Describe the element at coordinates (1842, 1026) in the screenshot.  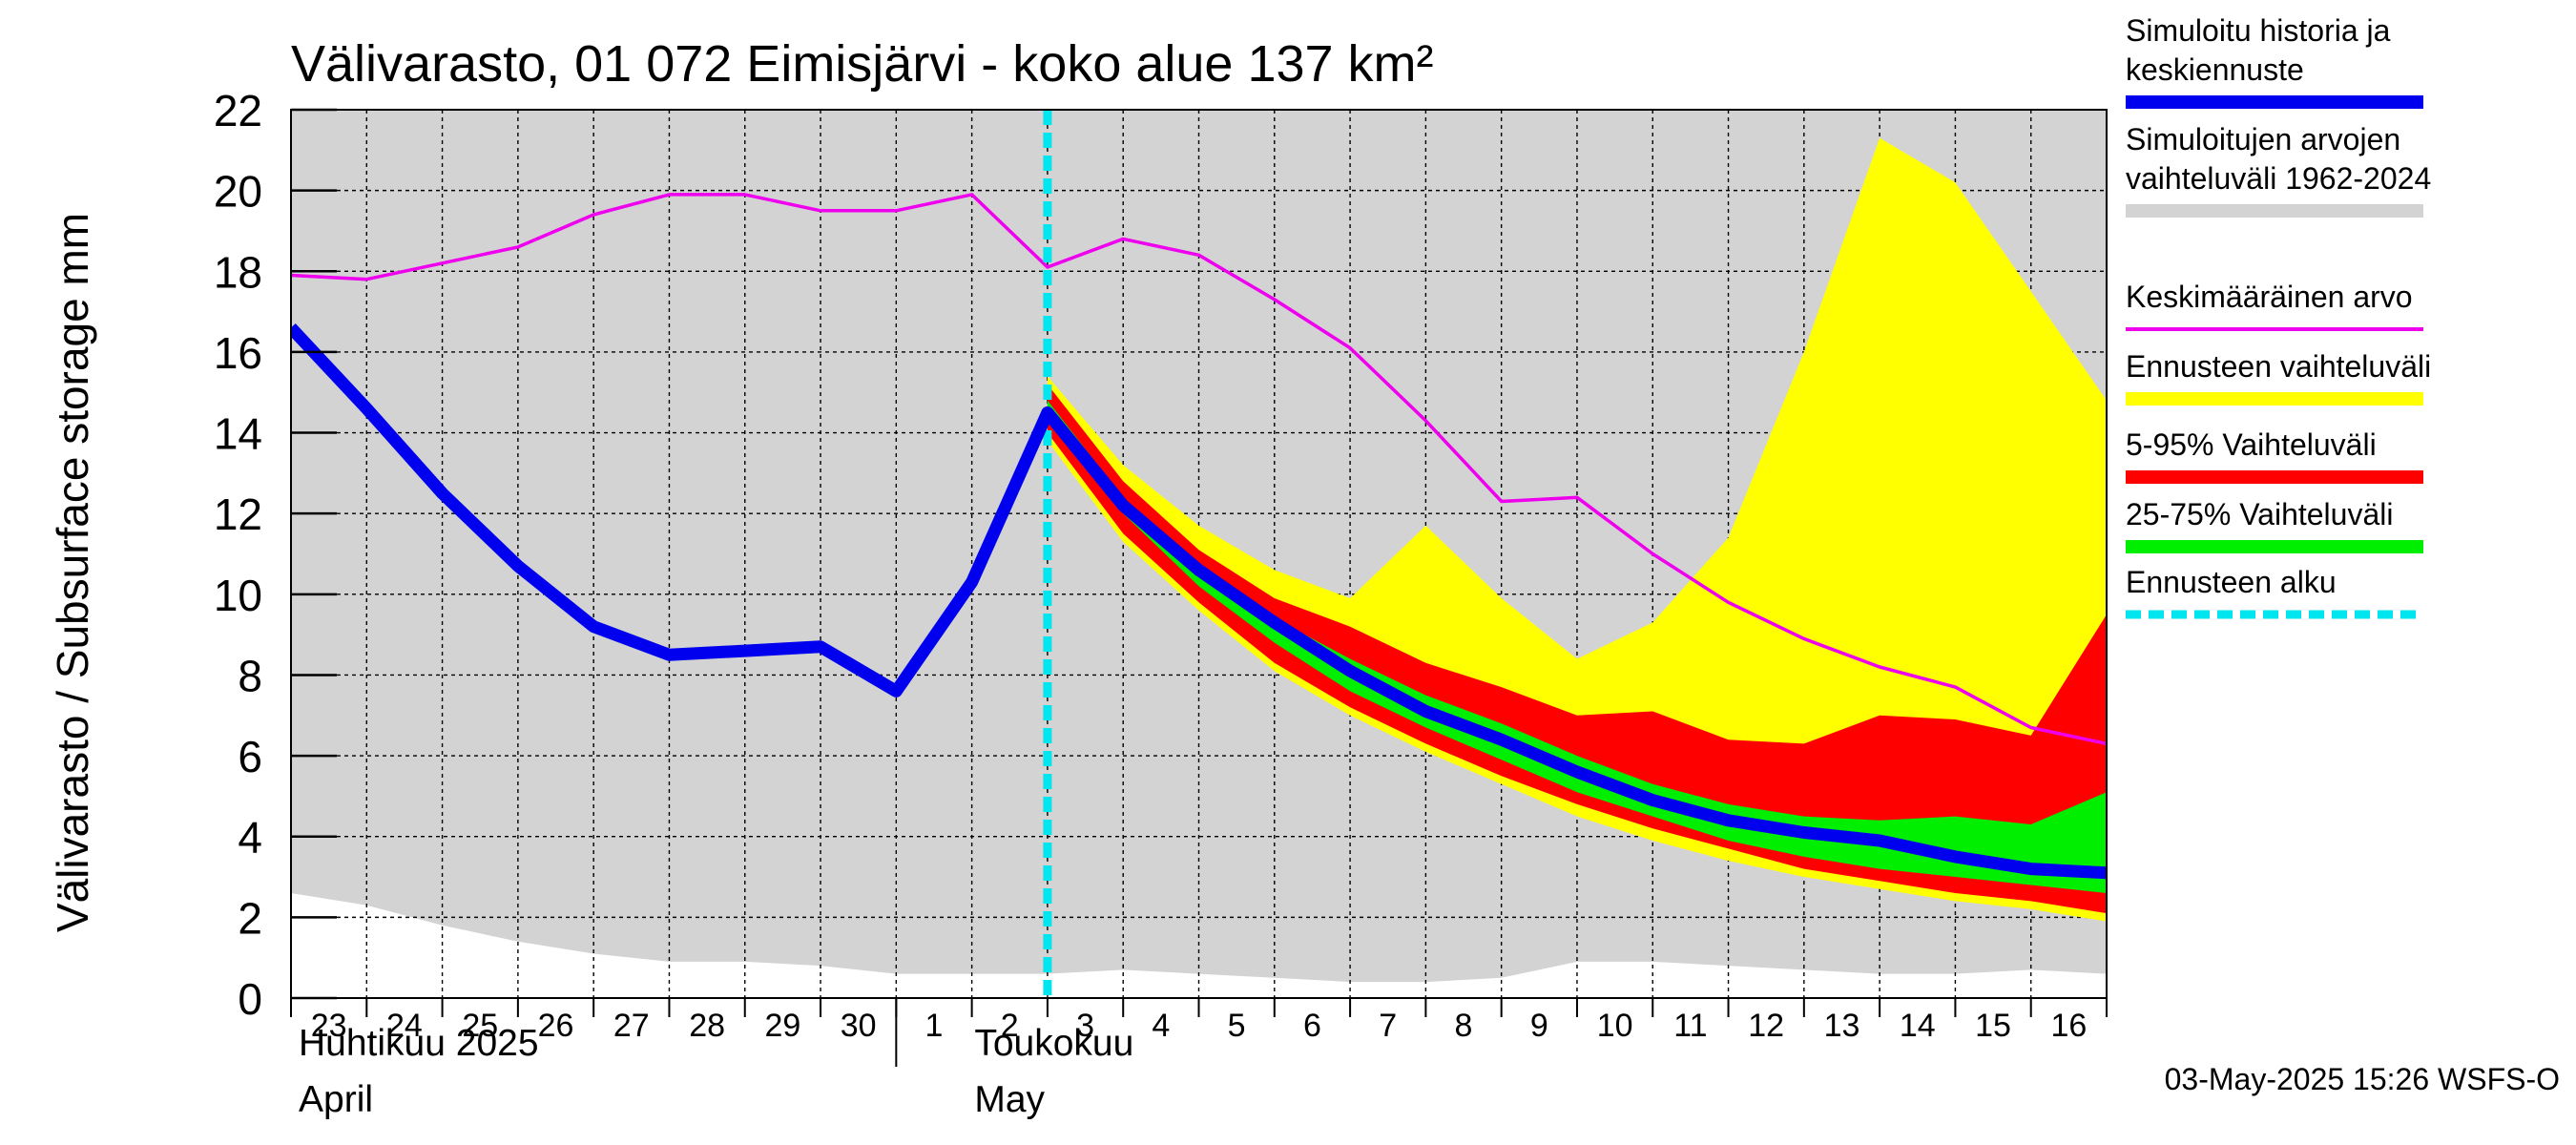
I see `x-tick-label: 13` at that location.